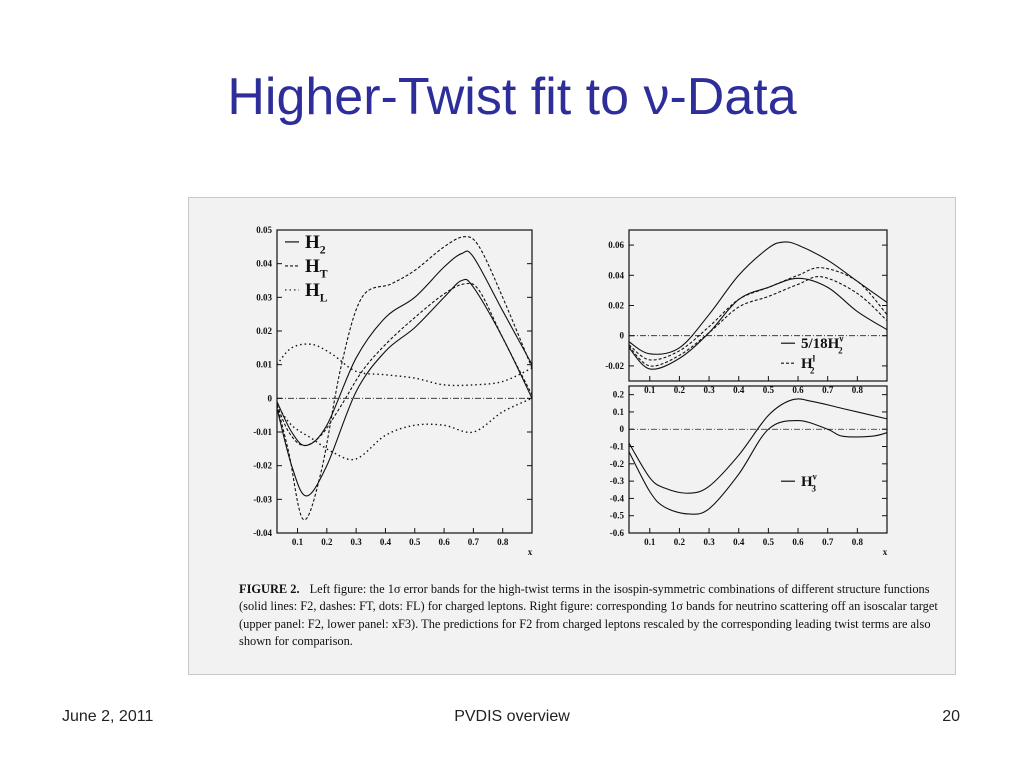 Image resolution: width=1024 pixels, height=768 pixels. I want to click on y-tick-label: -0.2, so click(617, 464).